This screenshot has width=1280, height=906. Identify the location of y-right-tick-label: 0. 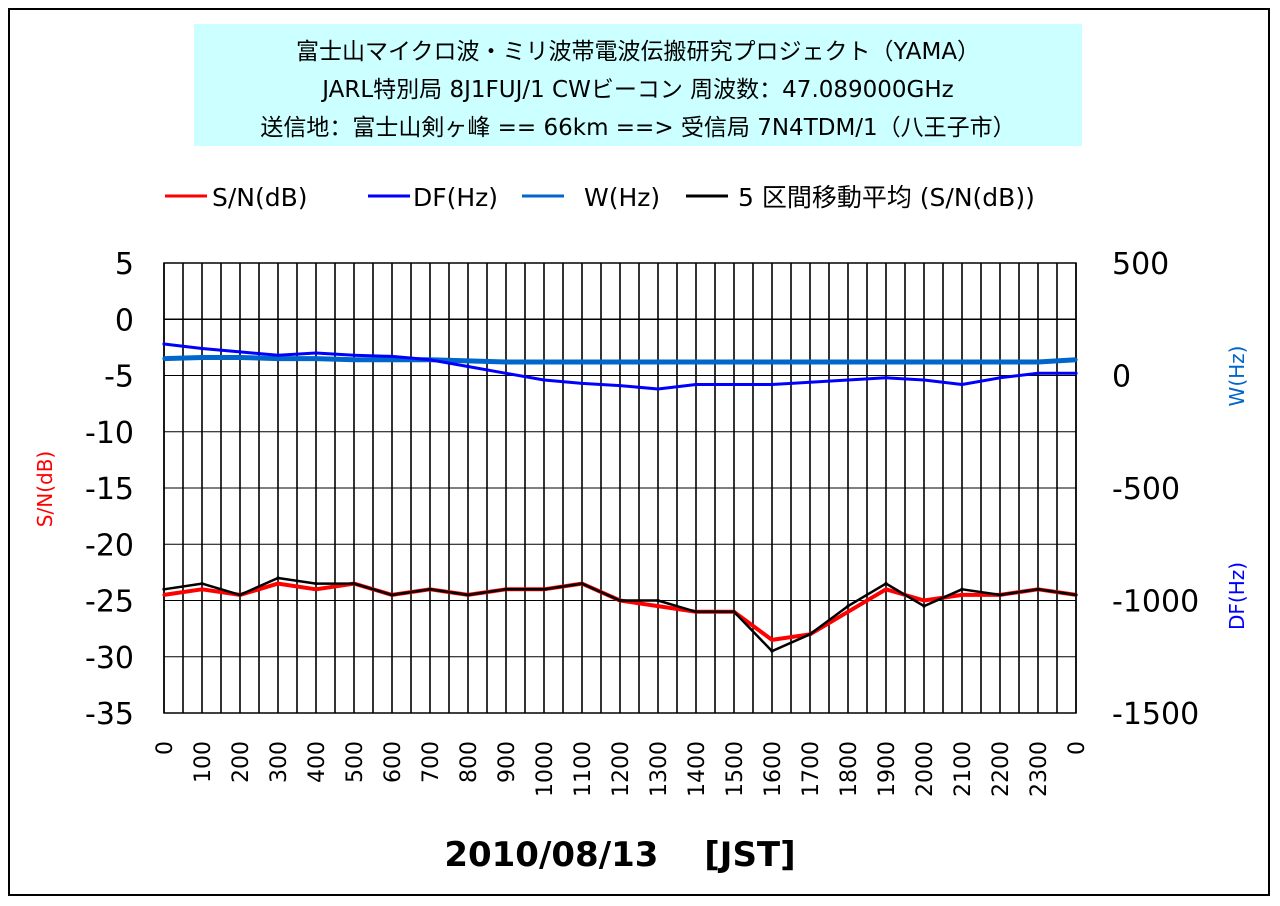
(1121, 377).